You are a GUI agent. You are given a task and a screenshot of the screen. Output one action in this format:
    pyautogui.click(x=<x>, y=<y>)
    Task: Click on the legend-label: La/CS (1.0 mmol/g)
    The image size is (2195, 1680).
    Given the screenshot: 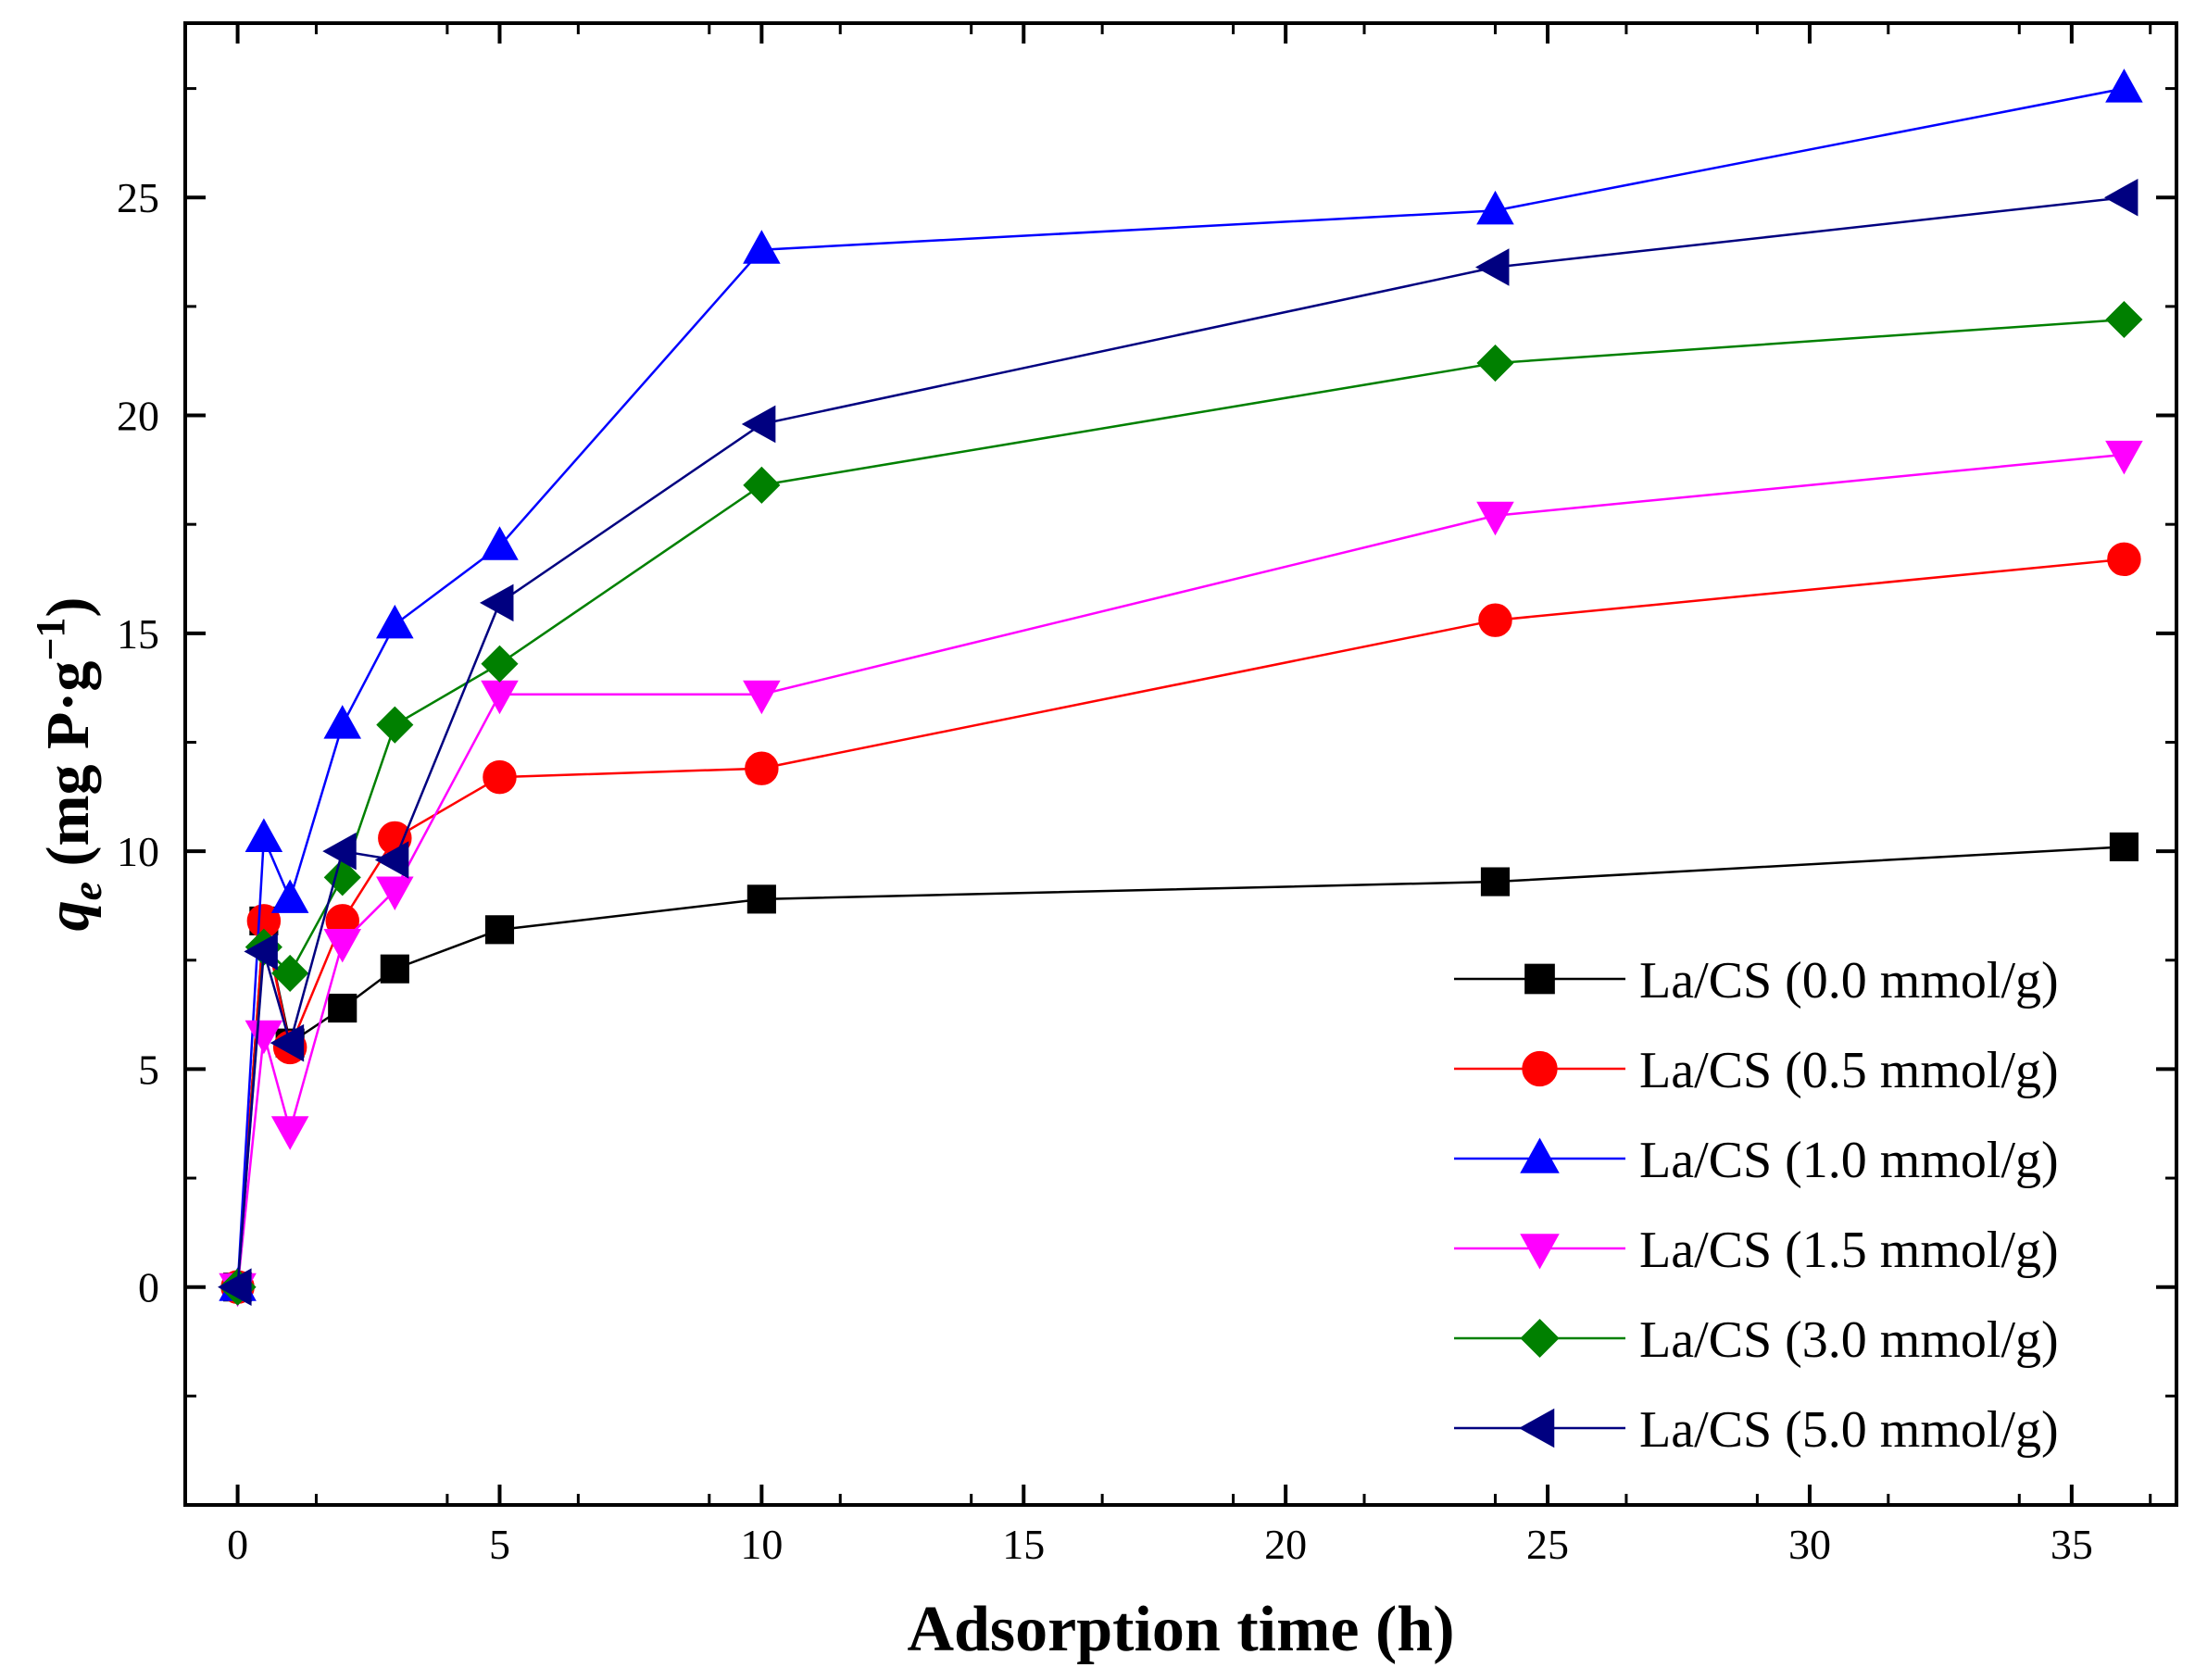 What is the action you would take?
    pyautogui.click(x=1849, y=1160)
    